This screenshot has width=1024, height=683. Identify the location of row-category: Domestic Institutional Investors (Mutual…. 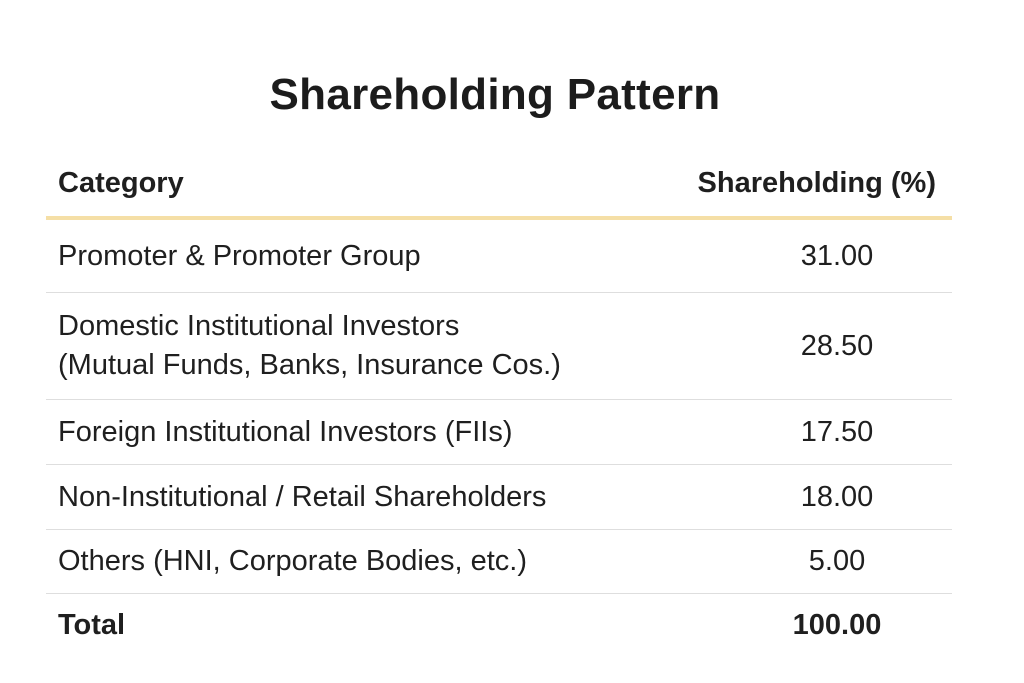
(349, 346).